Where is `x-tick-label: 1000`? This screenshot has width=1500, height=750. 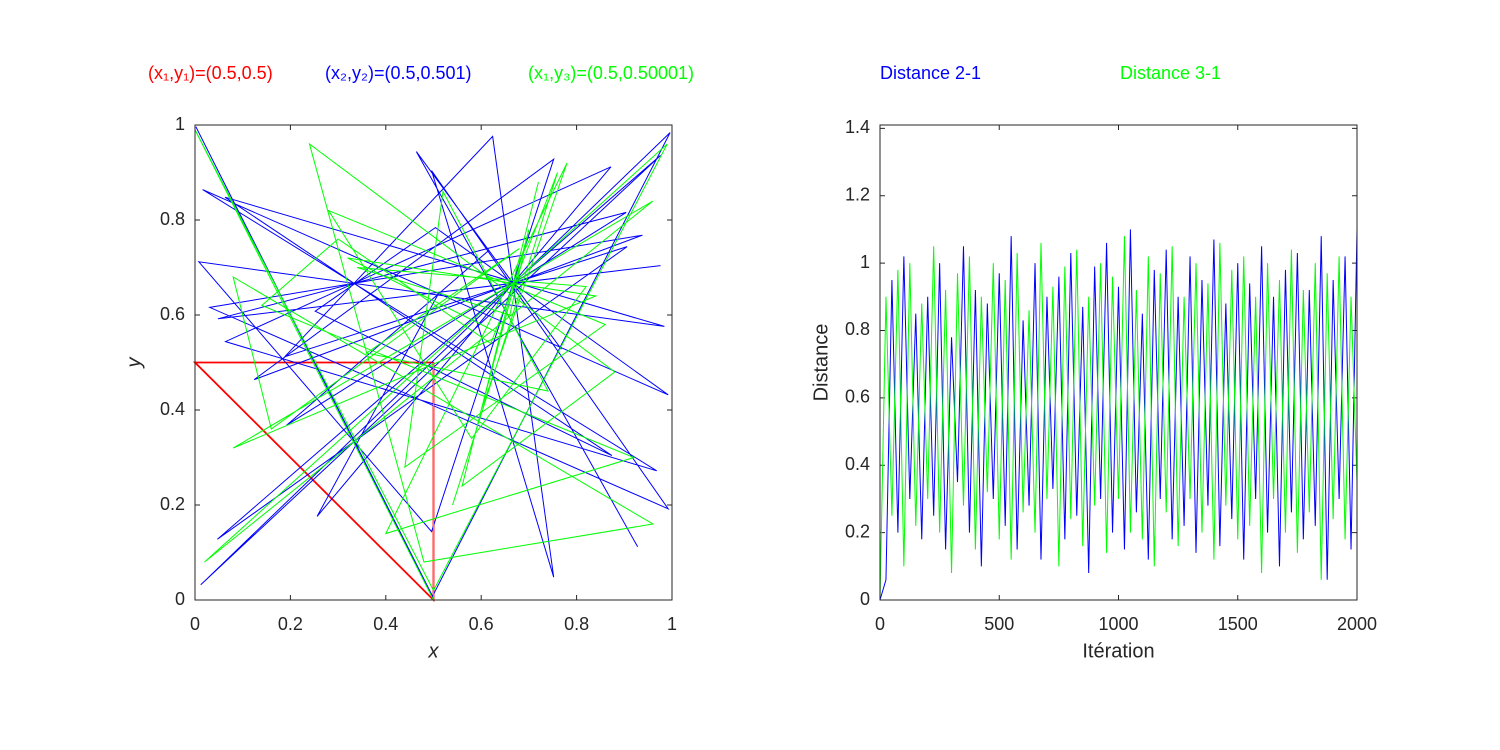
x-tick-label: 1000 is located at coordinates (1118, 624).